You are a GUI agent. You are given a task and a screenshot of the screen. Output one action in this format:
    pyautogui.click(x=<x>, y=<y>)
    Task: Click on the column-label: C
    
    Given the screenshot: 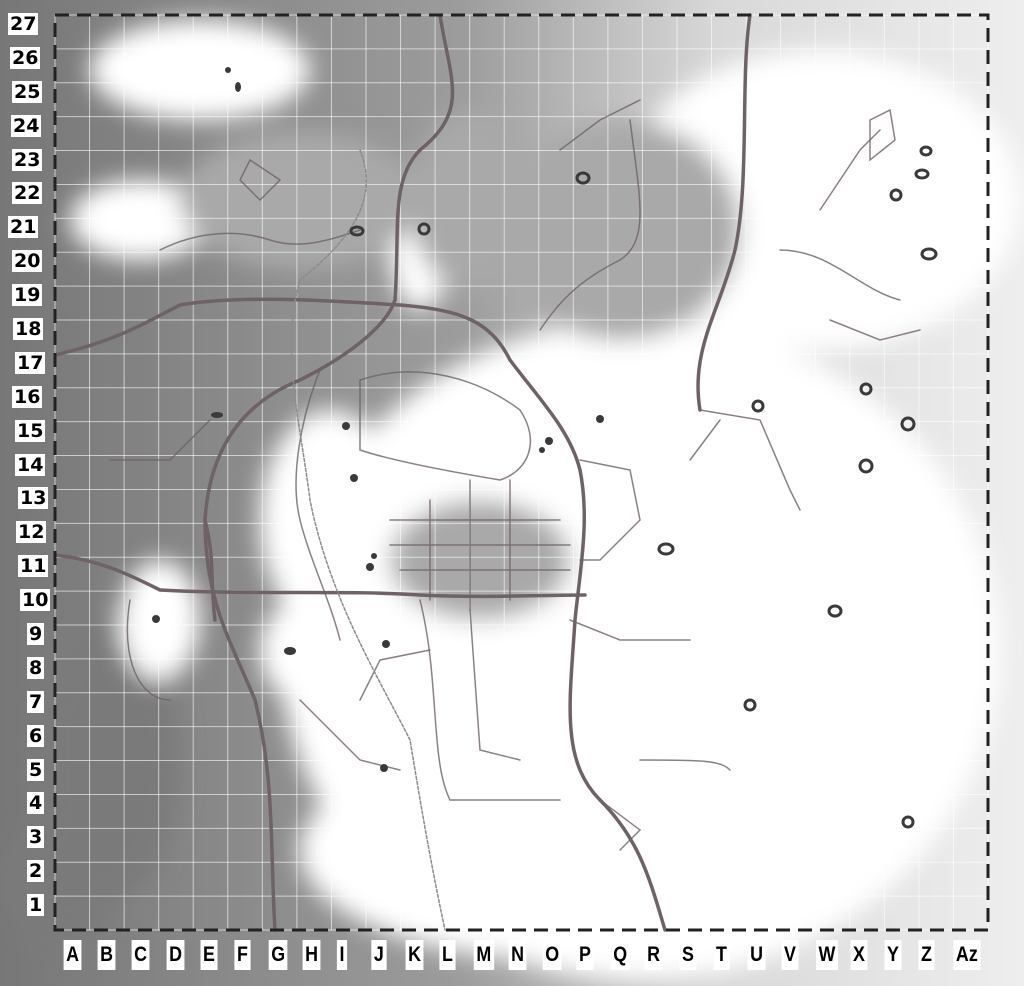 What is the action you would take?
    pyautogui.click(x=140, y=955)
    